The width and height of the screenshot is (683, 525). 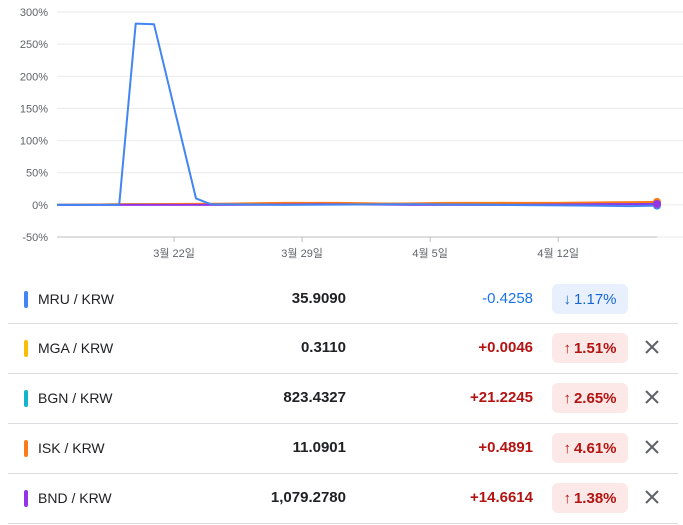 What do you see at coordinates (34, 13) in the screenshot?
I see `y-tick-label: 300%` at bounding box center [34, 13].